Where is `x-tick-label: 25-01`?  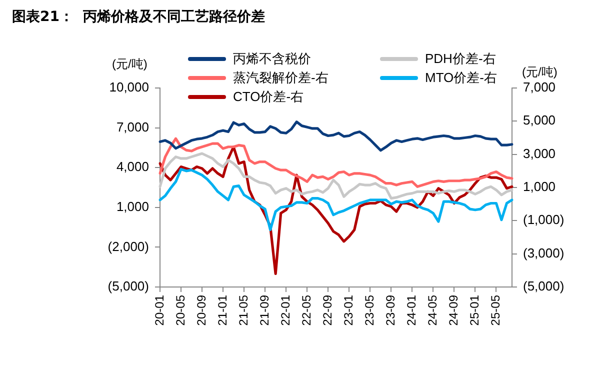
x-tick-label: 25-01 is located at coordinates (475, 310).